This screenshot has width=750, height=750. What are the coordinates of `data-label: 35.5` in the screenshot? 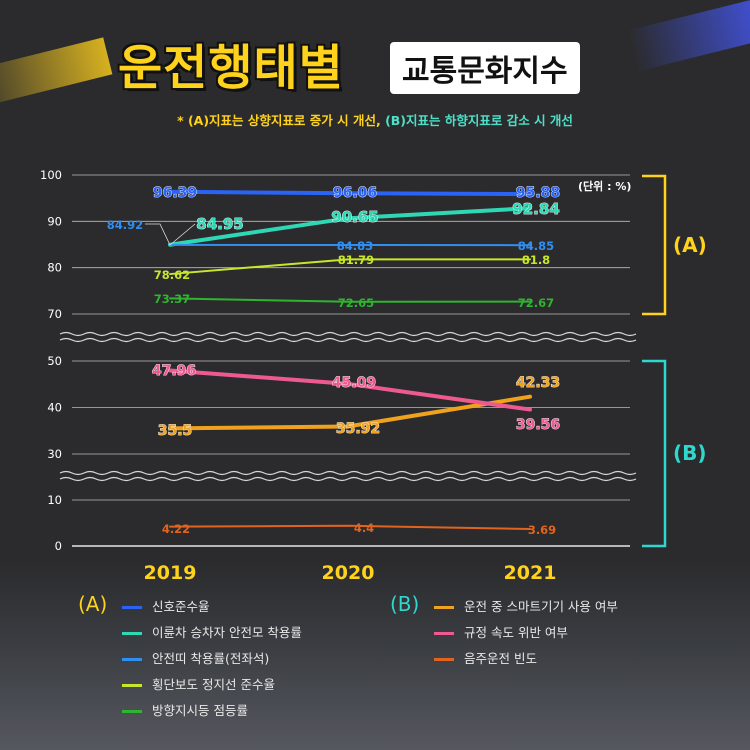 It's located at (175, 431).